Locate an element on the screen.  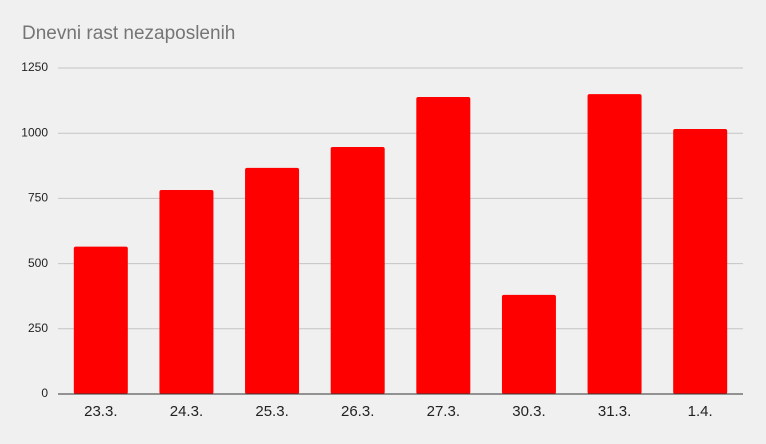
x-tick-label: 26.3. is located at coordinates (357, 411).